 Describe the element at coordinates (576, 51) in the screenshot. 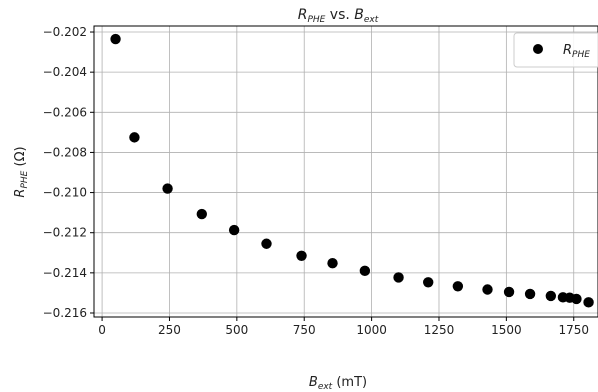

I see `legend-label: RPHE` at that location.